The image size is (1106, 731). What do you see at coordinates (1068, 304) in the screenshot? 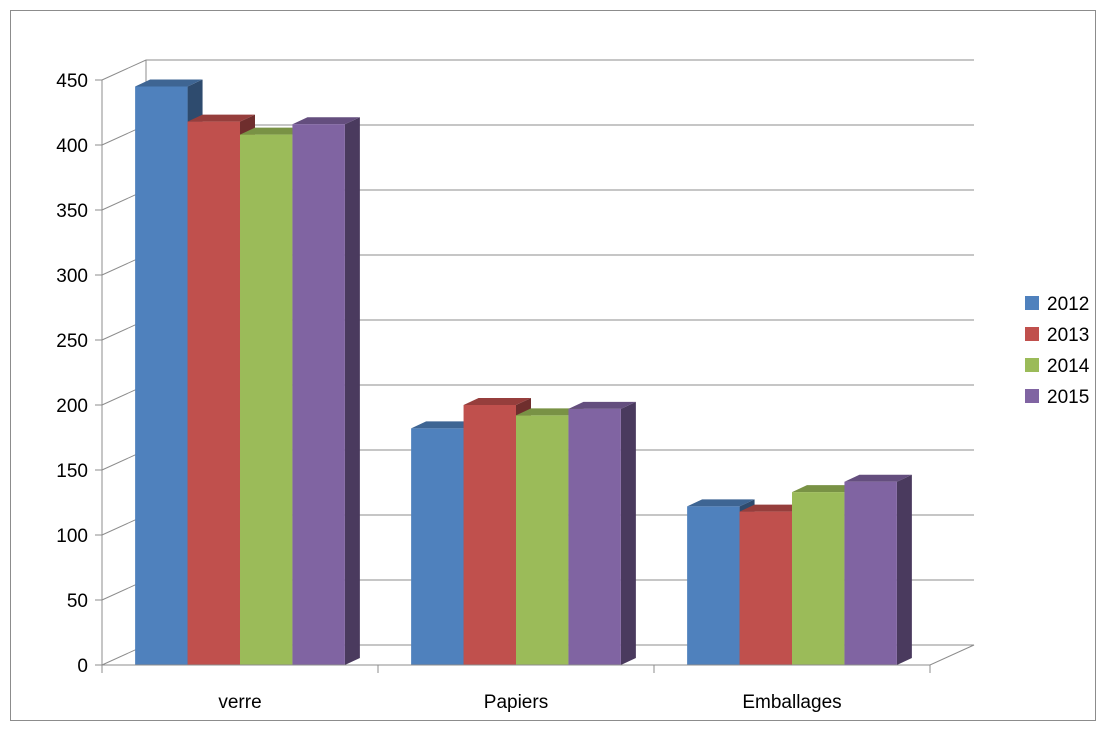
I see `legend-label: 2012` at bounding box center [1068, 304].